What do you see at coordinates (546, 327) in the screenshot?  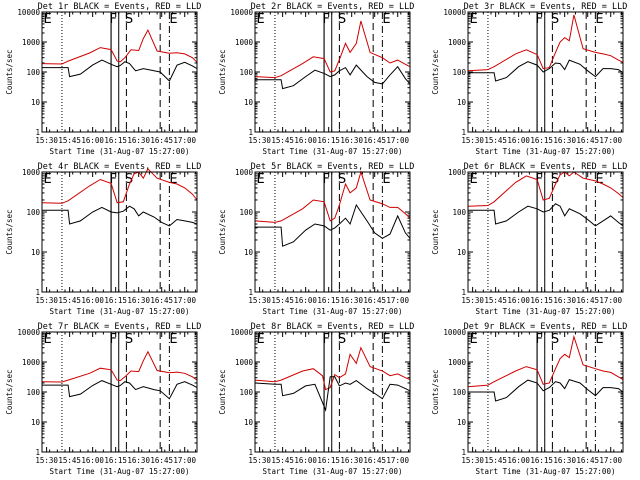 I see `chart-title: Det 9r BLACK = Events, RED = LLD` at bounding box center [546, 327].